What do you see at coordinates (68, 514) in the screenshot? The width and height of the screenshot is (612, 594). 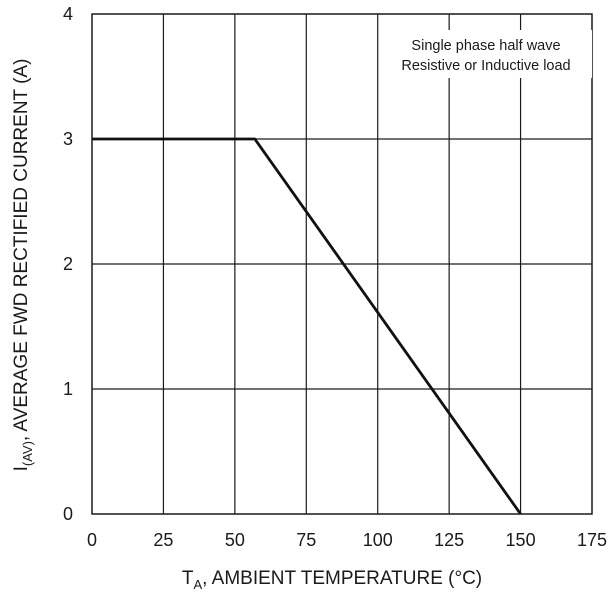 I see `y-tick-label: 0` at bounding box center [68, 514].